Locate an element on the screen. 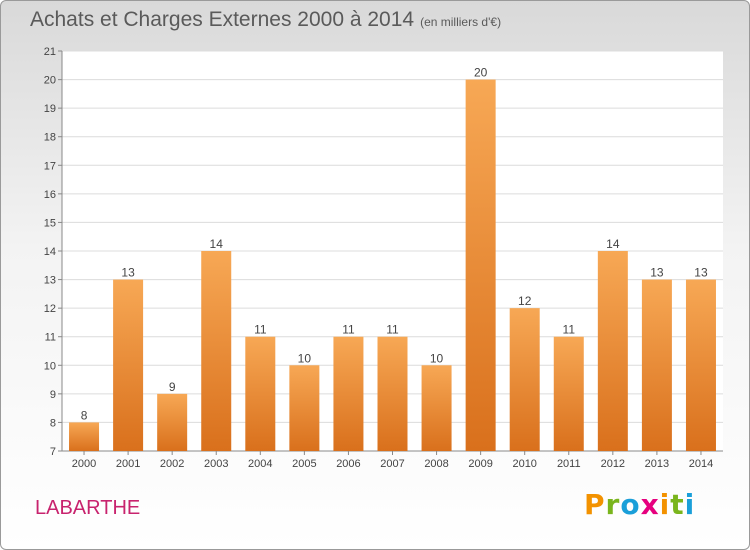 The width and height of the screenshot is (750, 550). x-tick-label: 2005 is located at coordinates (304, 464).